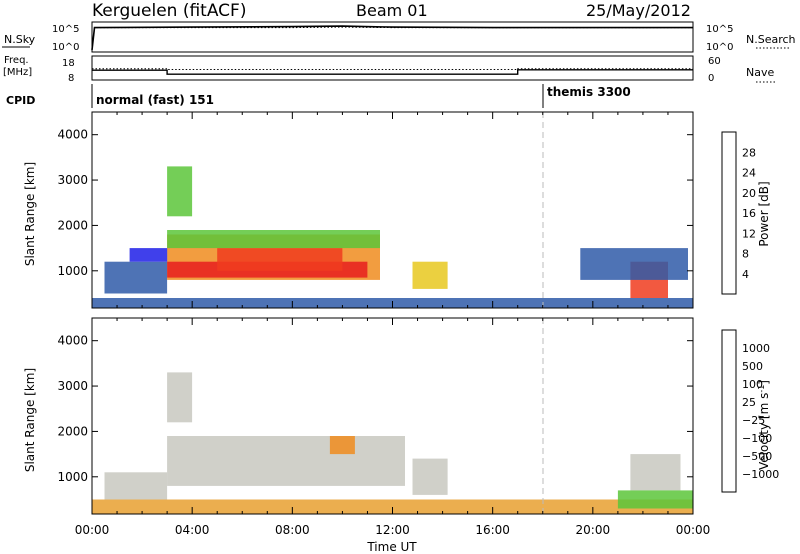 The width and height of the screenshot is (800, 554). What do you see at coordinates (749, 233) in the screenshot?
I see `power-cbar-label-2: 12` at bounding box center [749, 233].